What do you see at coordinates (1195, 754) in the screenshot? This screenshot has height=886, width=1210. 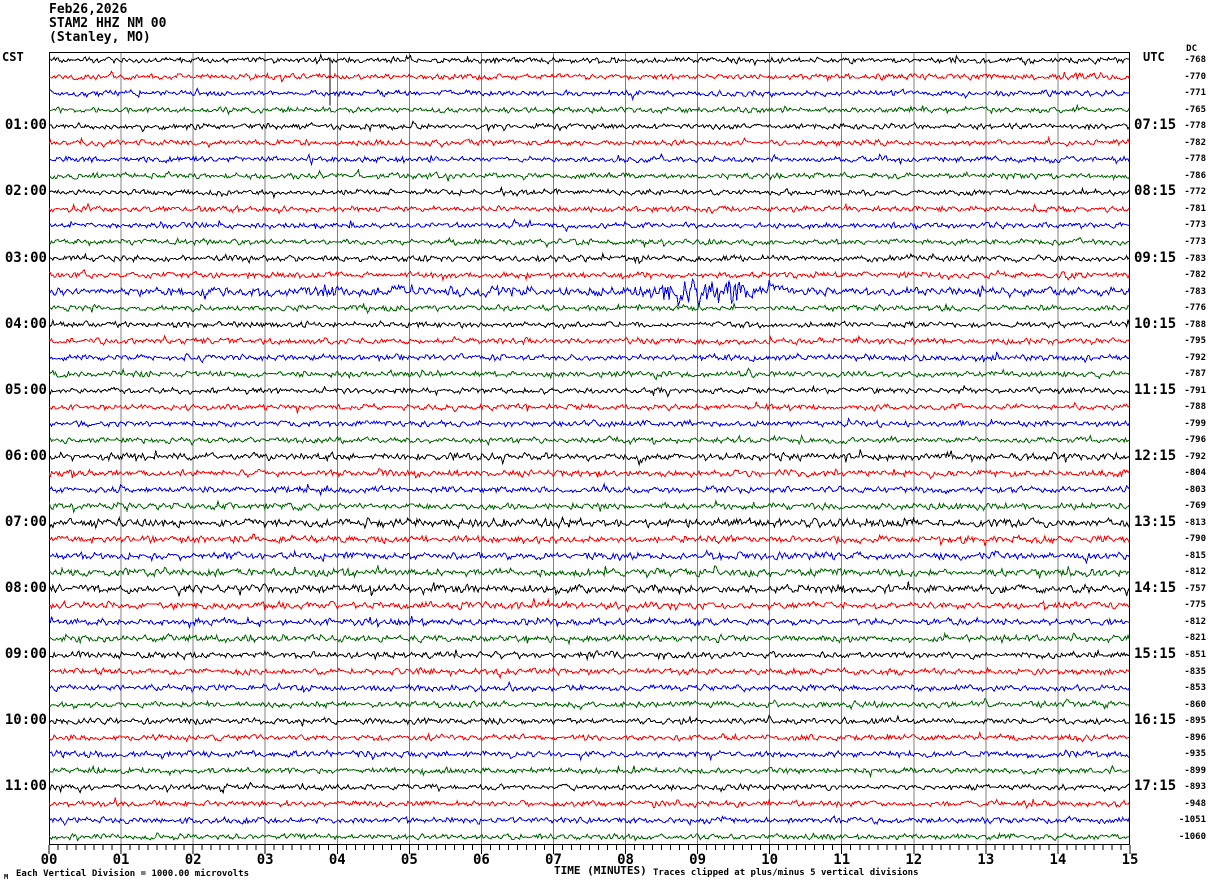 I see `dc-value: -935` at bounding box center [1195, 754].